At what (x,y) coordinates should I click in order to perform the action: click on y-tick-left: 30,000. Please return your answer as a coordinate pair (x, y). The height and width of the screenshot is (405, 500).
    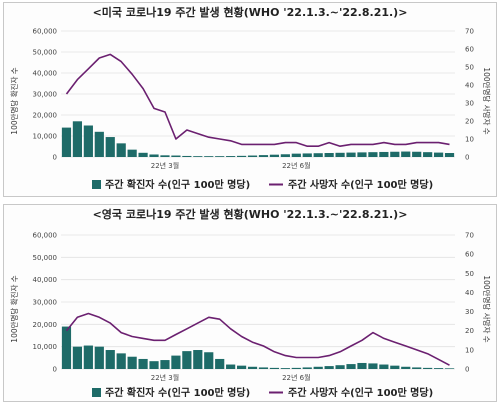
    Looking at the image, I should click on (45, 303).